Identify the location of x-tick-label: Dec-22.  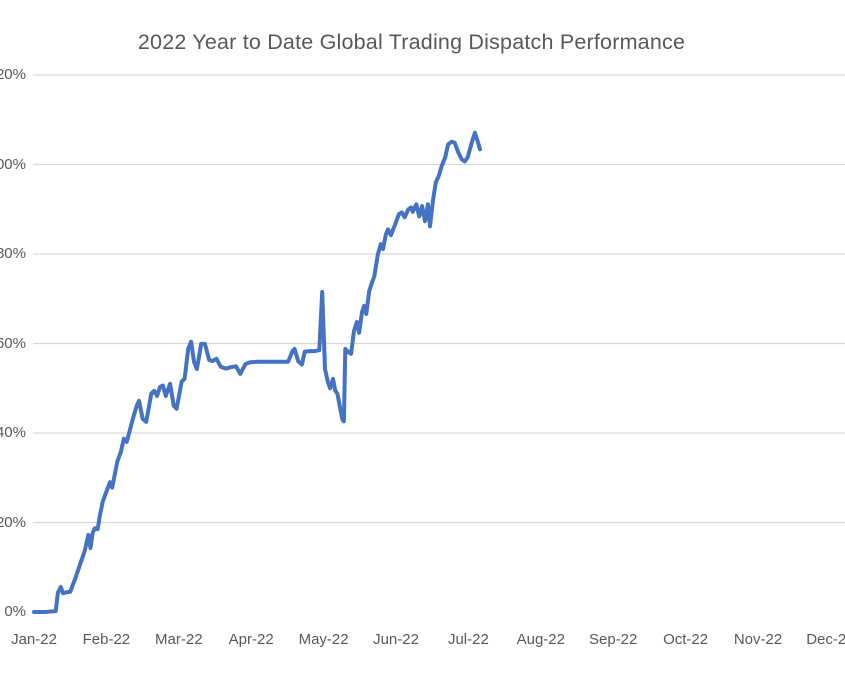
(825, 639).